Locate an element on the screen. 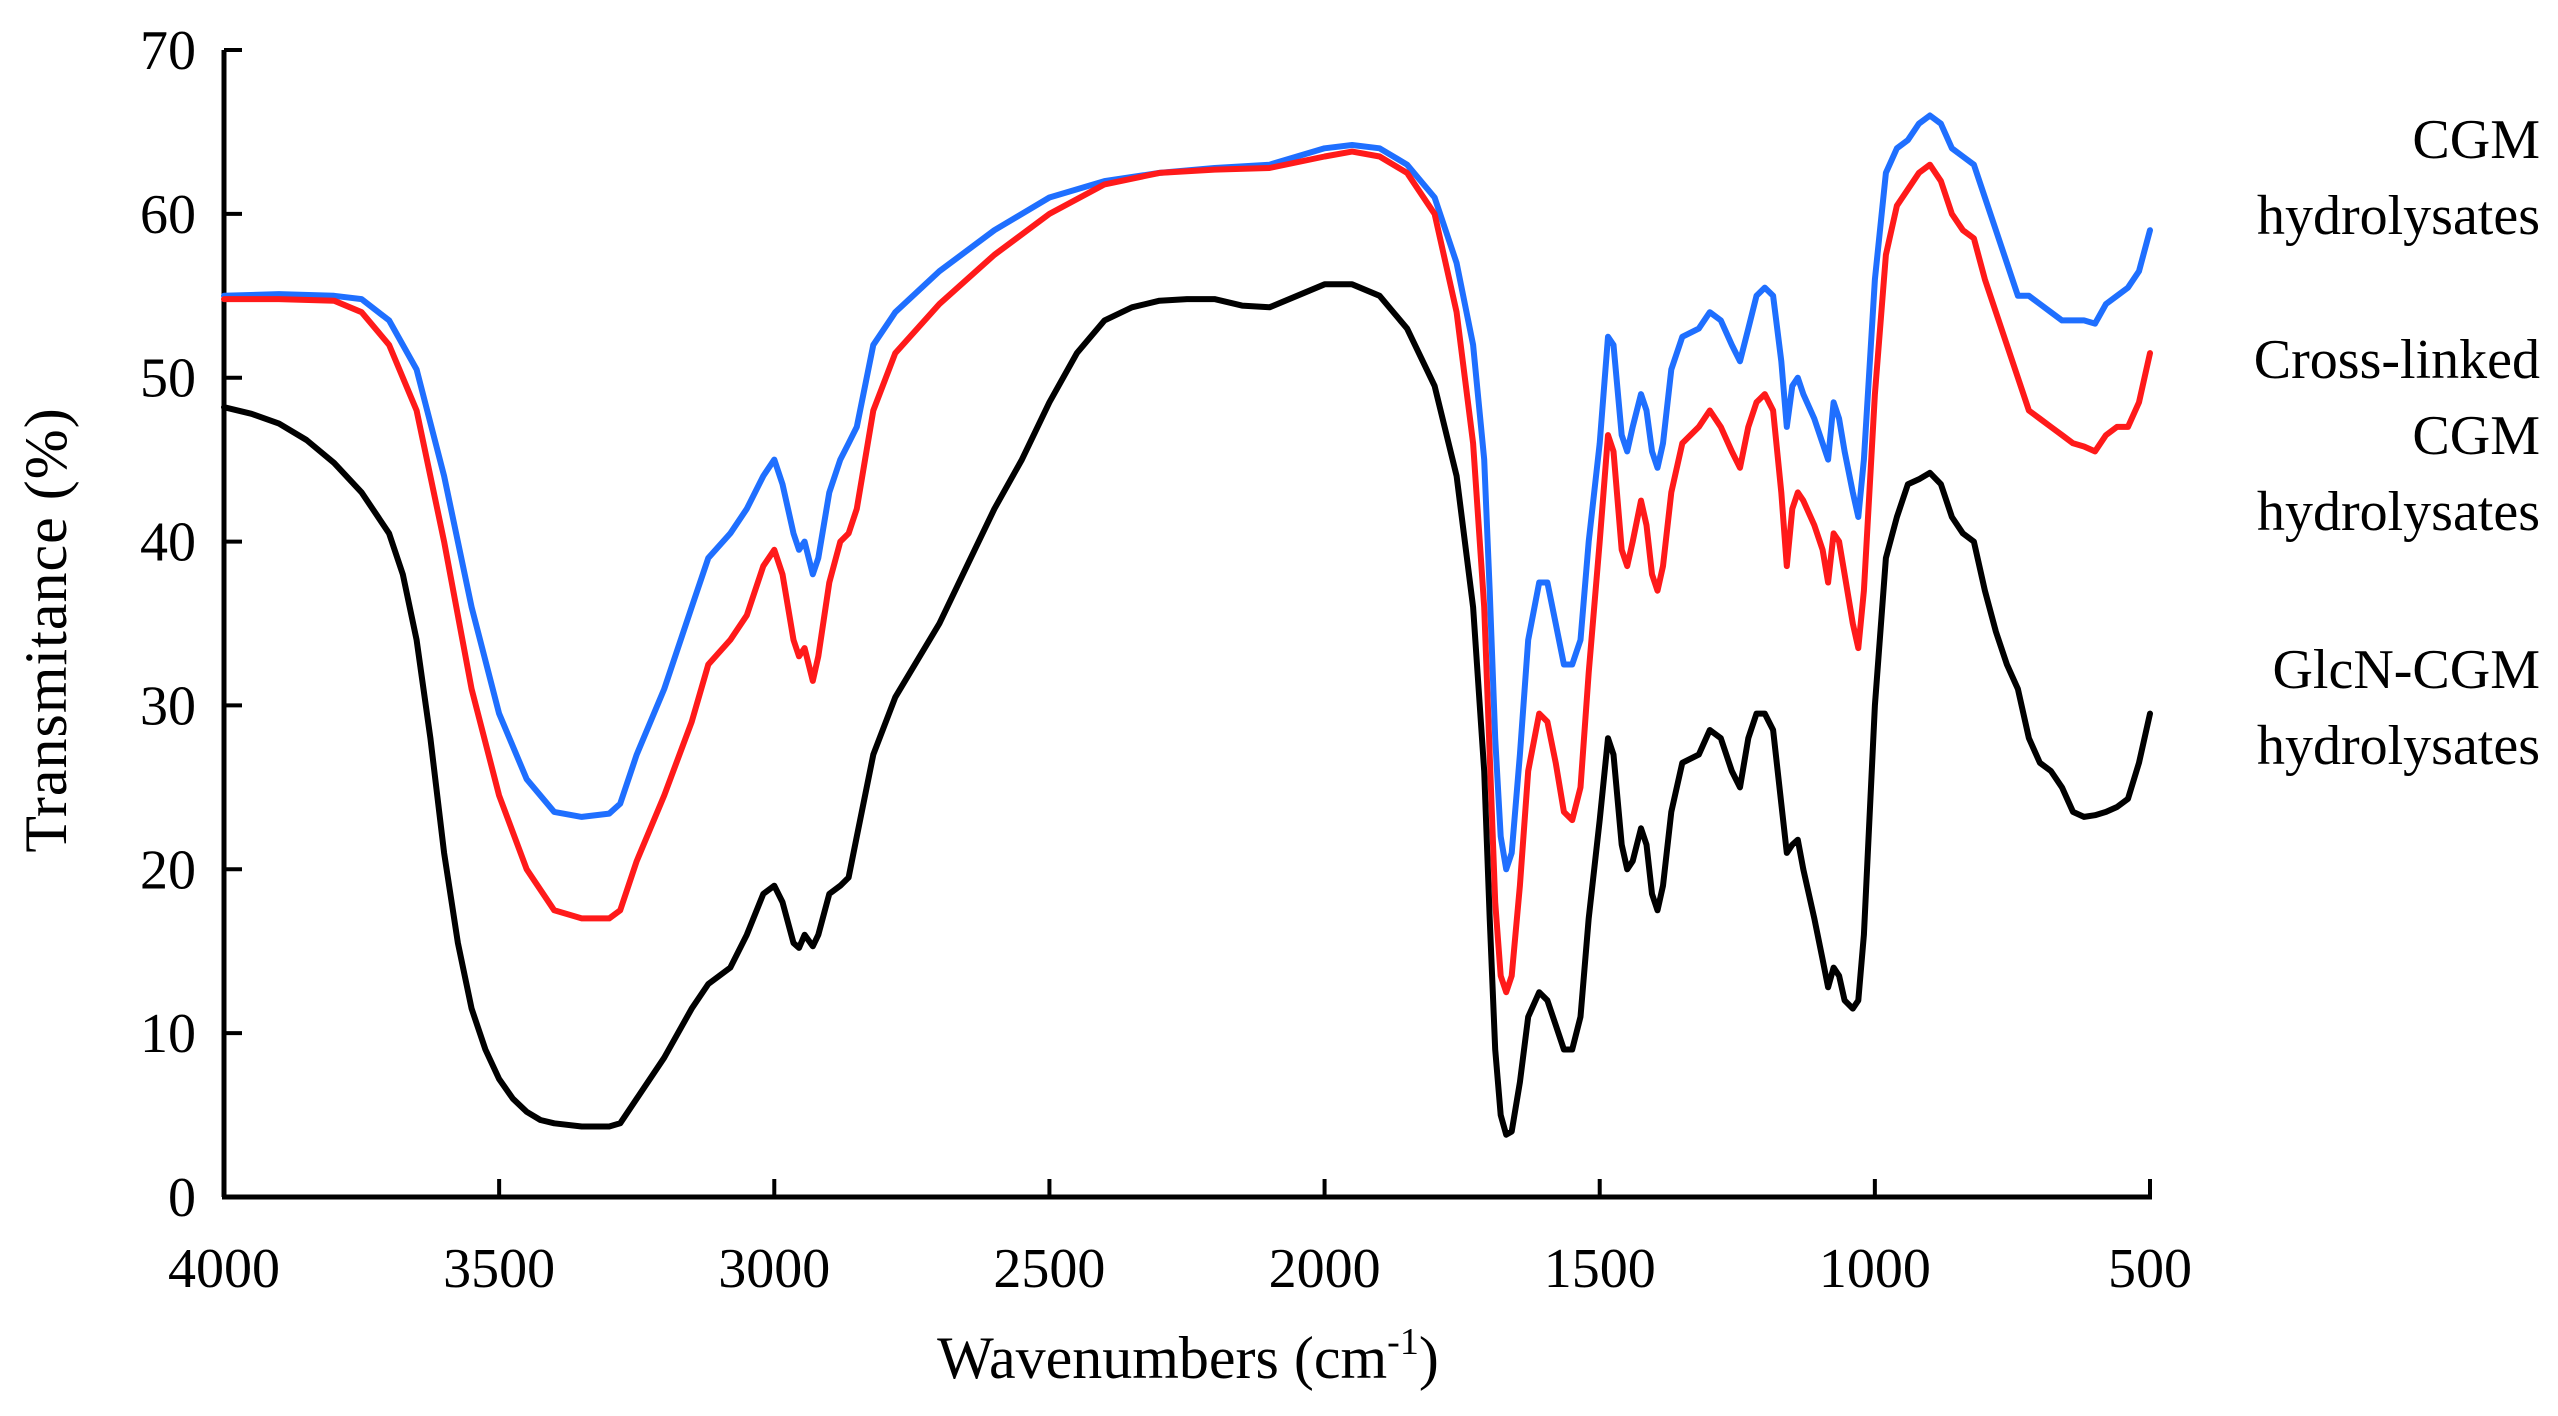 The image size is (2558, 1416). legend-entry-cross-linked-cgm-hydrolysates: hydrolysates is located at coordinates (2398, 512).